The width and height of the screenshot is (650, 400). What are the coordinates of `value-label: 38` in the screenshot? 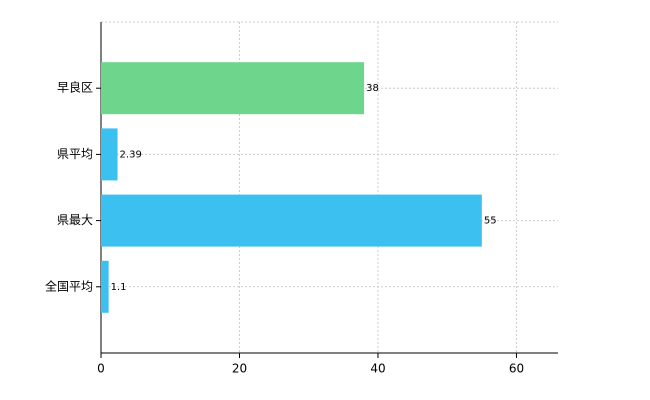 It's located at (372, 88).